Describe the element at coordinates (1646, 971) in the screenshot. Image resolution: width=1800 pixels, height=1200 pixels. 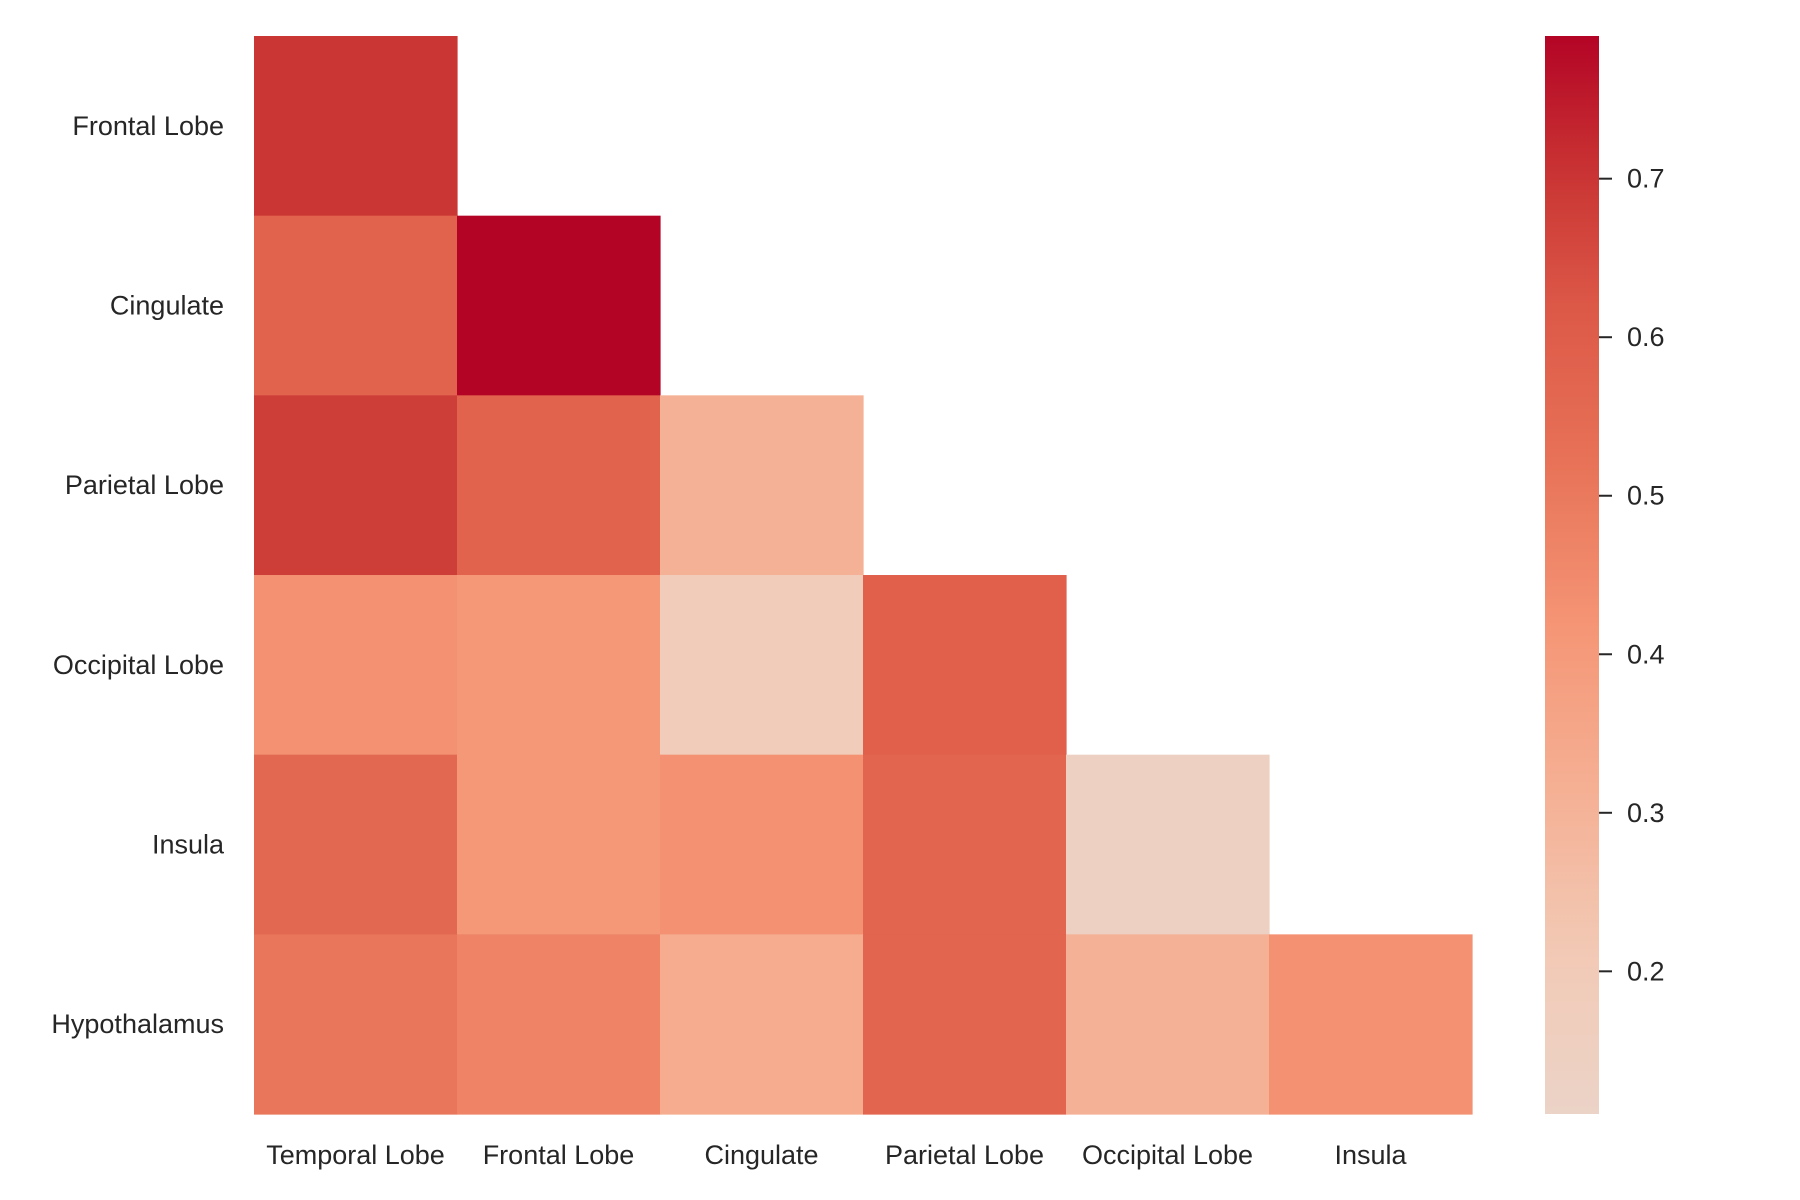
I see `colorbar-tick-label: 0.2` at that location.